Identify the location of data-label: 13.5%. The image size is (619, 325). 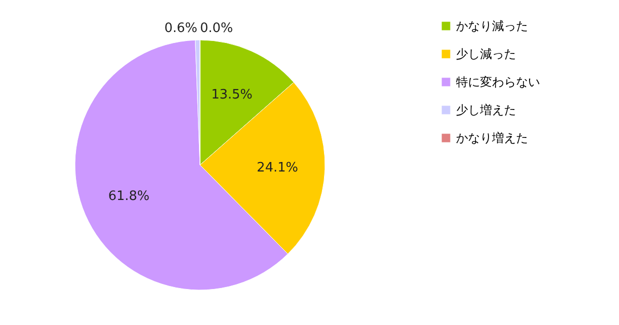
(232, 94).